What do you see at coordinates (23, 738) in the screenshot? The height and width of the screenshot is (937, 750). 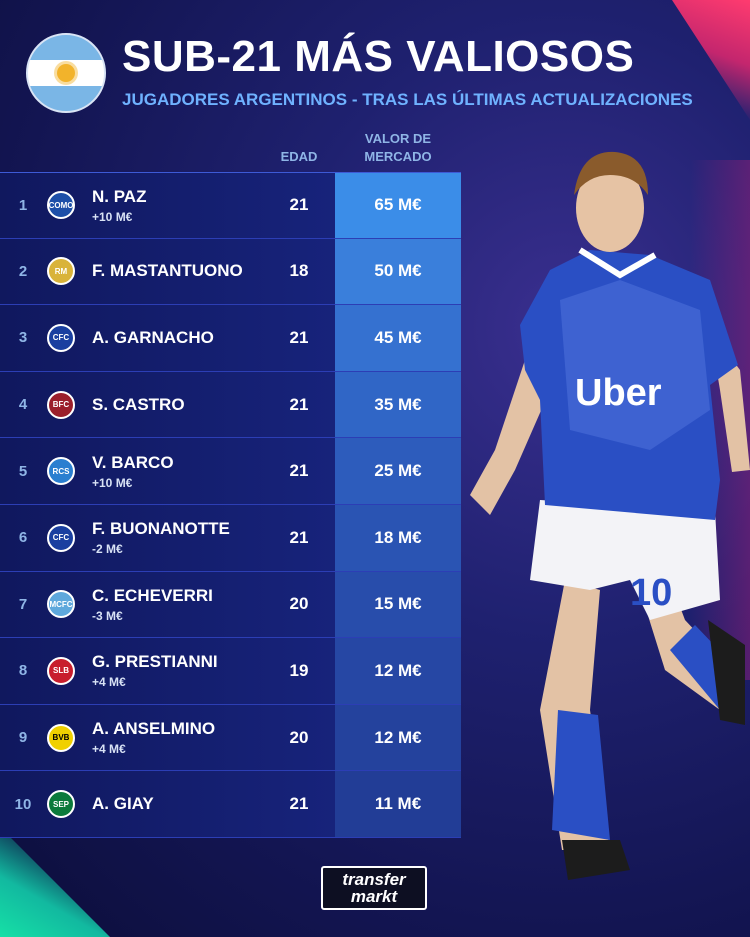 I see `rank-number: 9` at bounding box center [23, 738].